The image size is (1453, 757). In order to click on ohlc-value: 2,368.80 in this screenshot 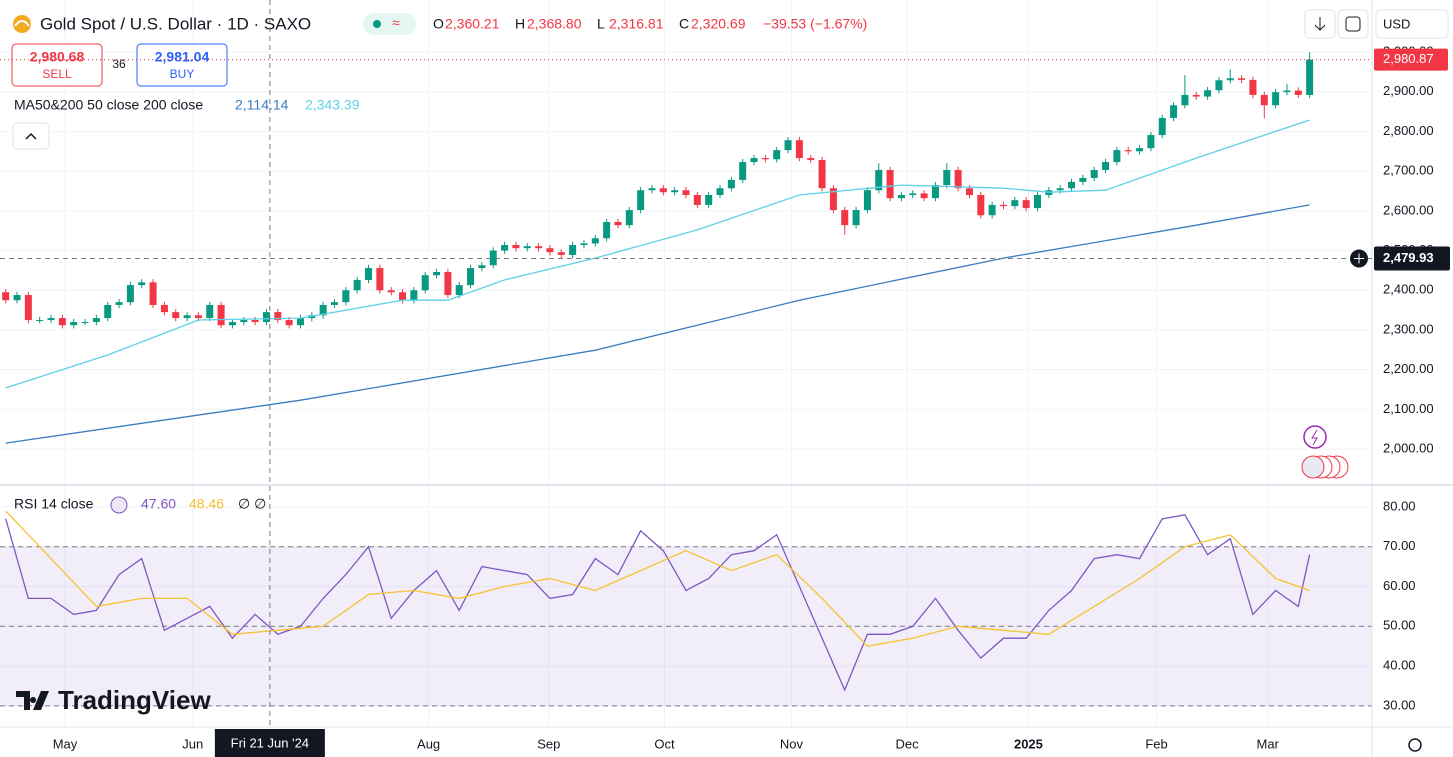, I will do `click(554, 24)`.